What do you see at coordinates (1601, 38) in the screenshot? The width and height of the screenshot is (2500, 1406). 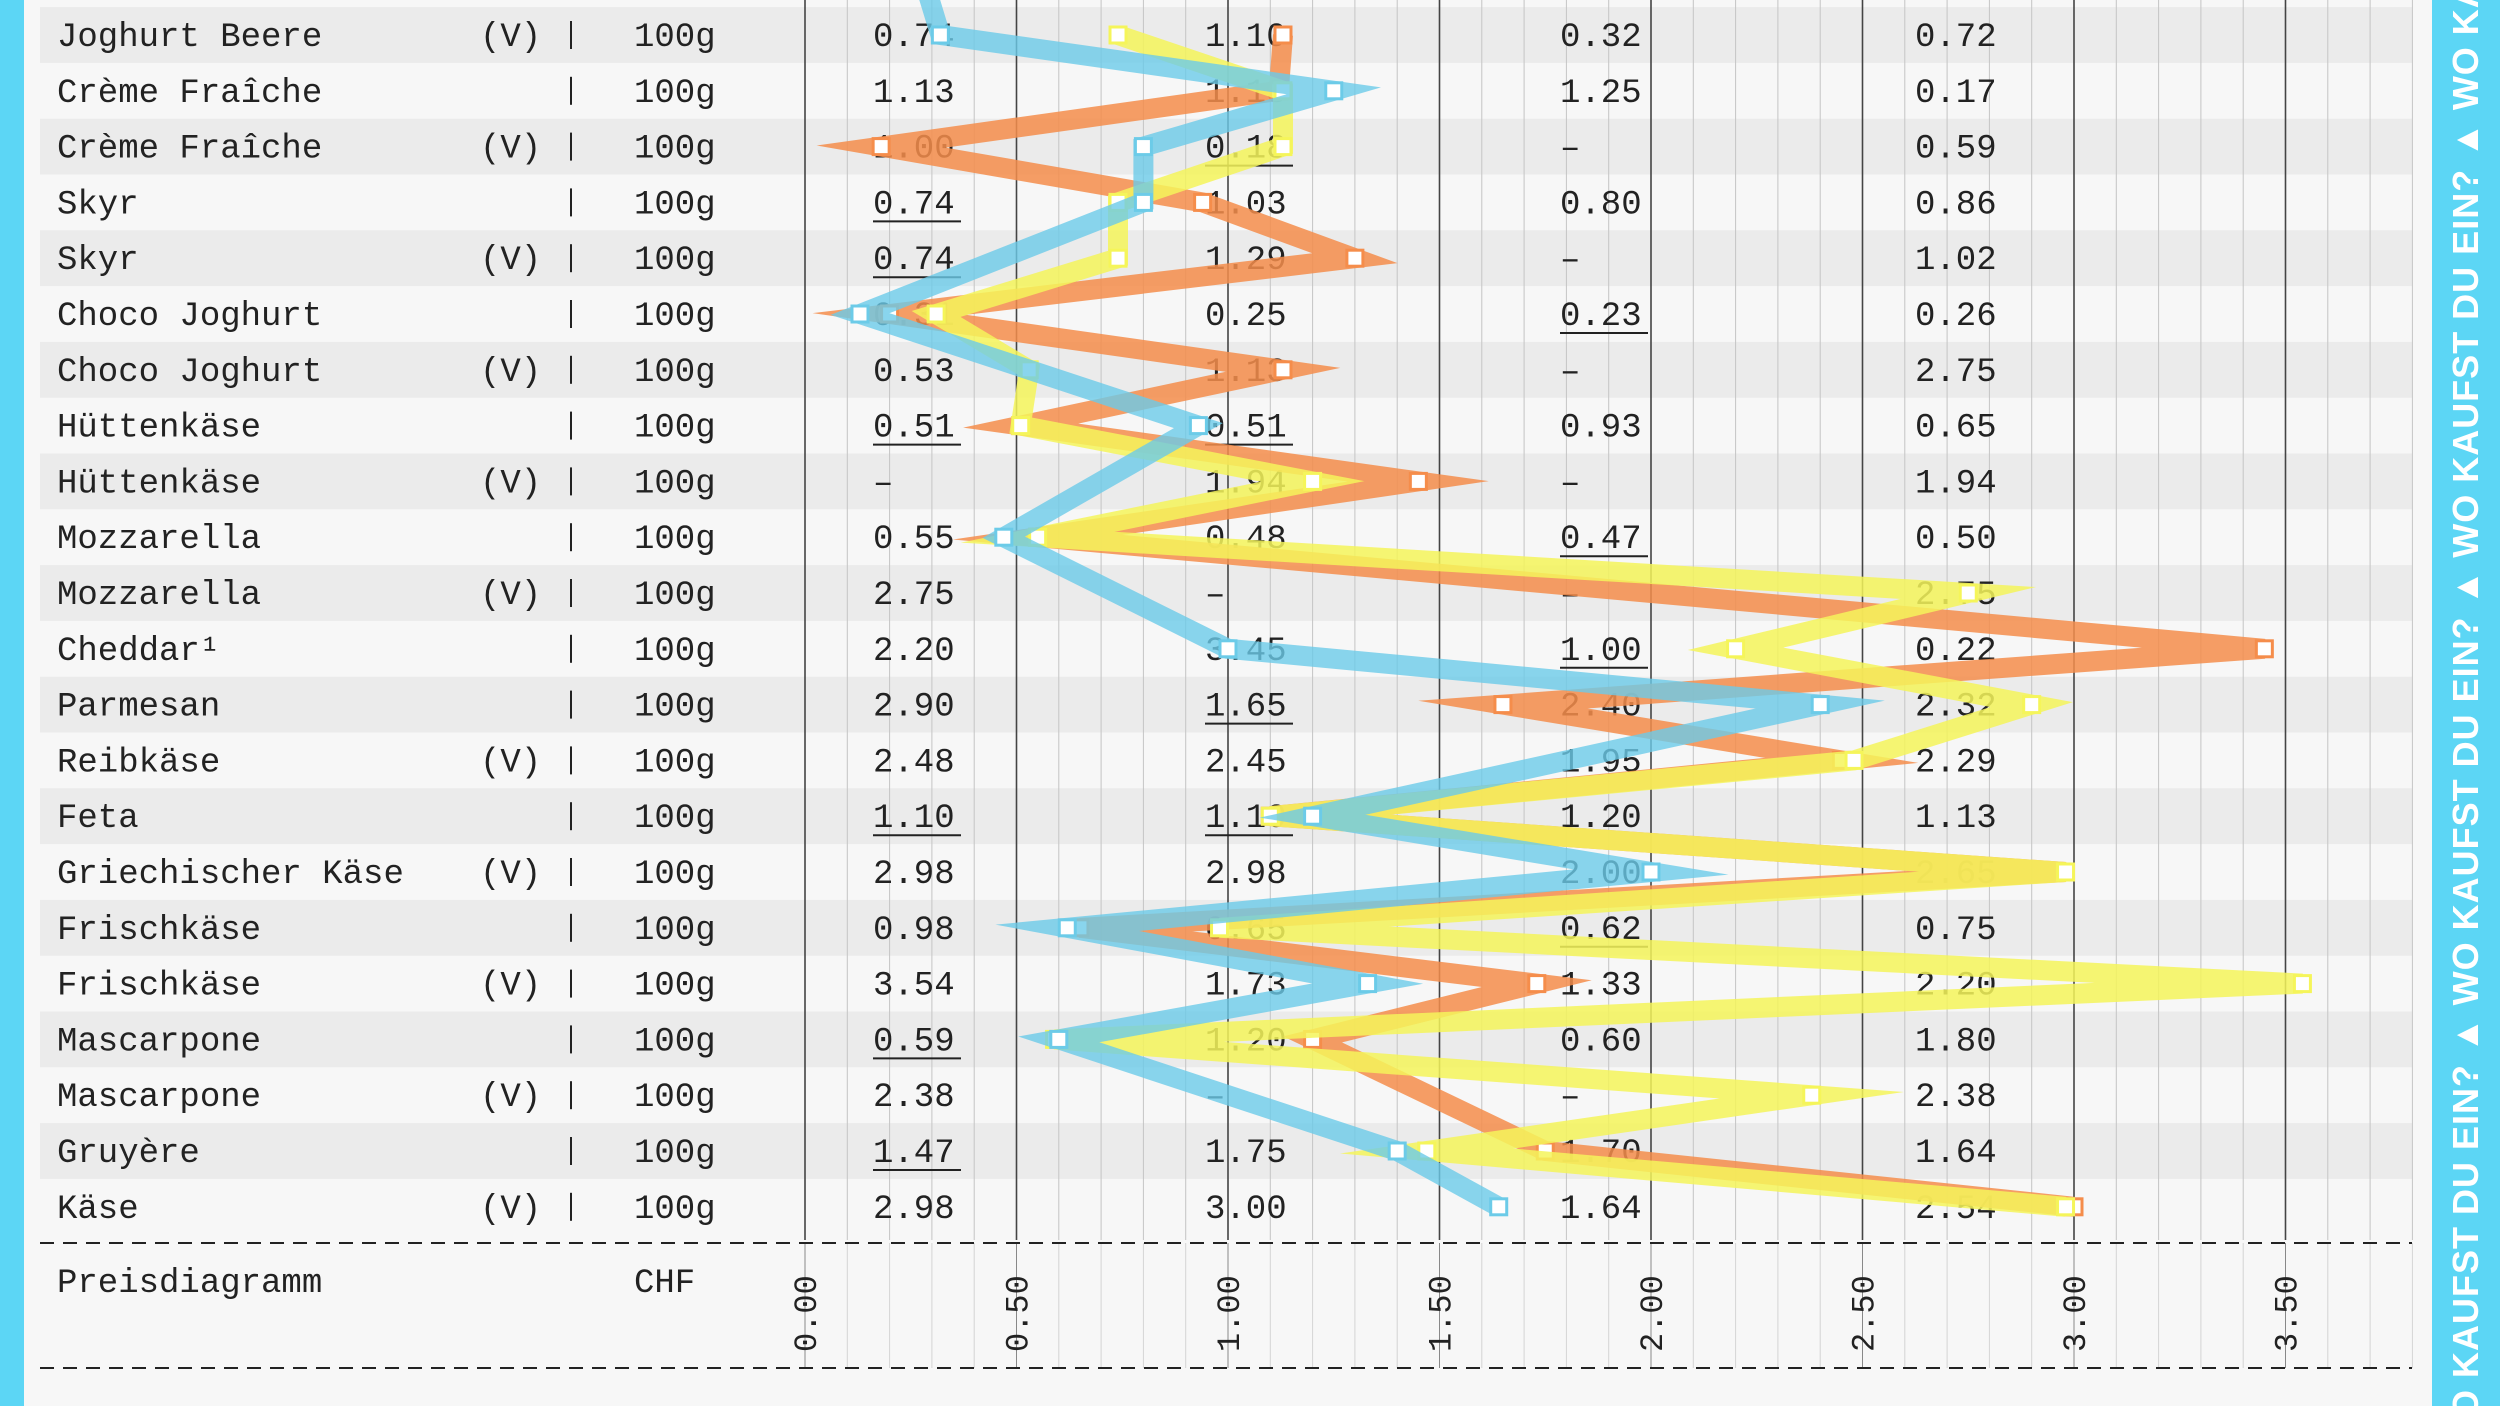 I see `price-value: 0.32` at bounding box center [1601, 38].